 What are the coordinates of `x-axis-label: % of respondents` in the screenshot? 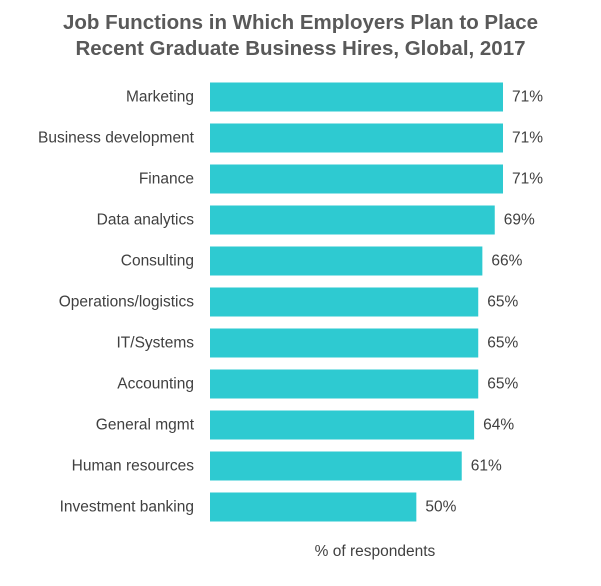 It's located at (375, 551).